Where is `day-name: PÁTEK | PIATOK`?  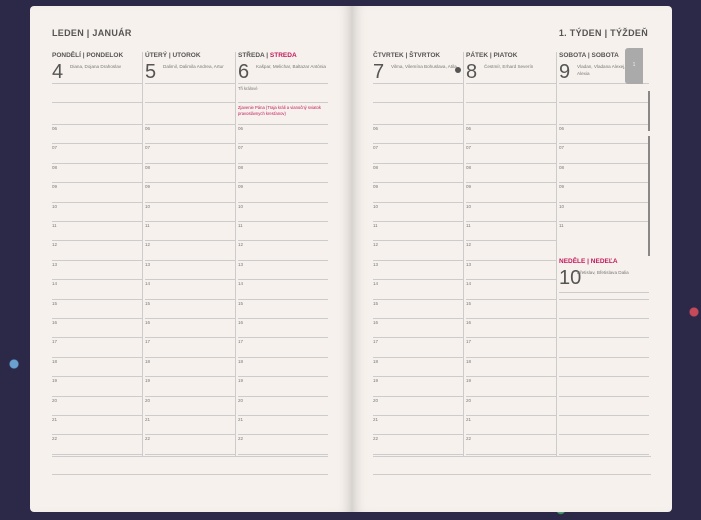
day-name: PÁTEK | PIATOK is located at coordinates (492, 55).